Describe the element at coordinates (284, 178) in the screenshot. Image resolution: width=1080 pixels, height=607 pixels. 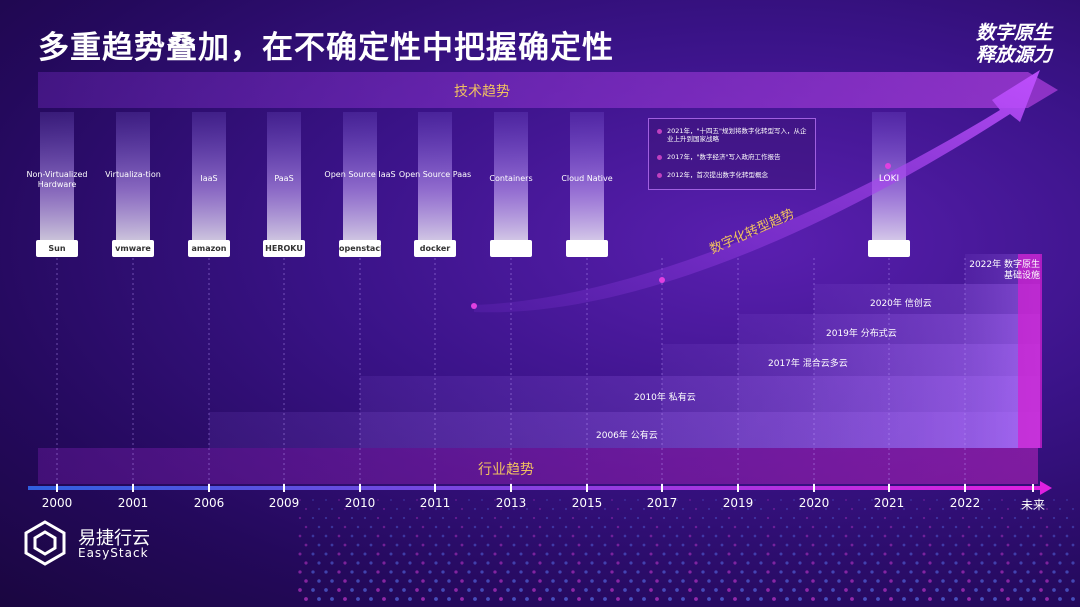
I see `tech-column-label-3: PaaS` at that location.